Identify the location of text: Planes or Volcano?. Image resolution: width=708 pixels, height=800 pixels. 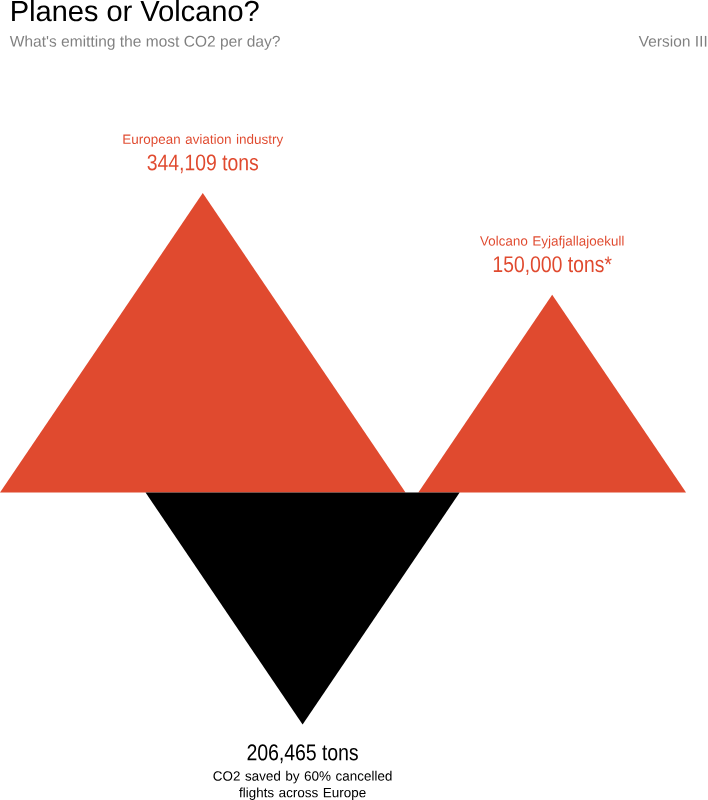
(135, 11).